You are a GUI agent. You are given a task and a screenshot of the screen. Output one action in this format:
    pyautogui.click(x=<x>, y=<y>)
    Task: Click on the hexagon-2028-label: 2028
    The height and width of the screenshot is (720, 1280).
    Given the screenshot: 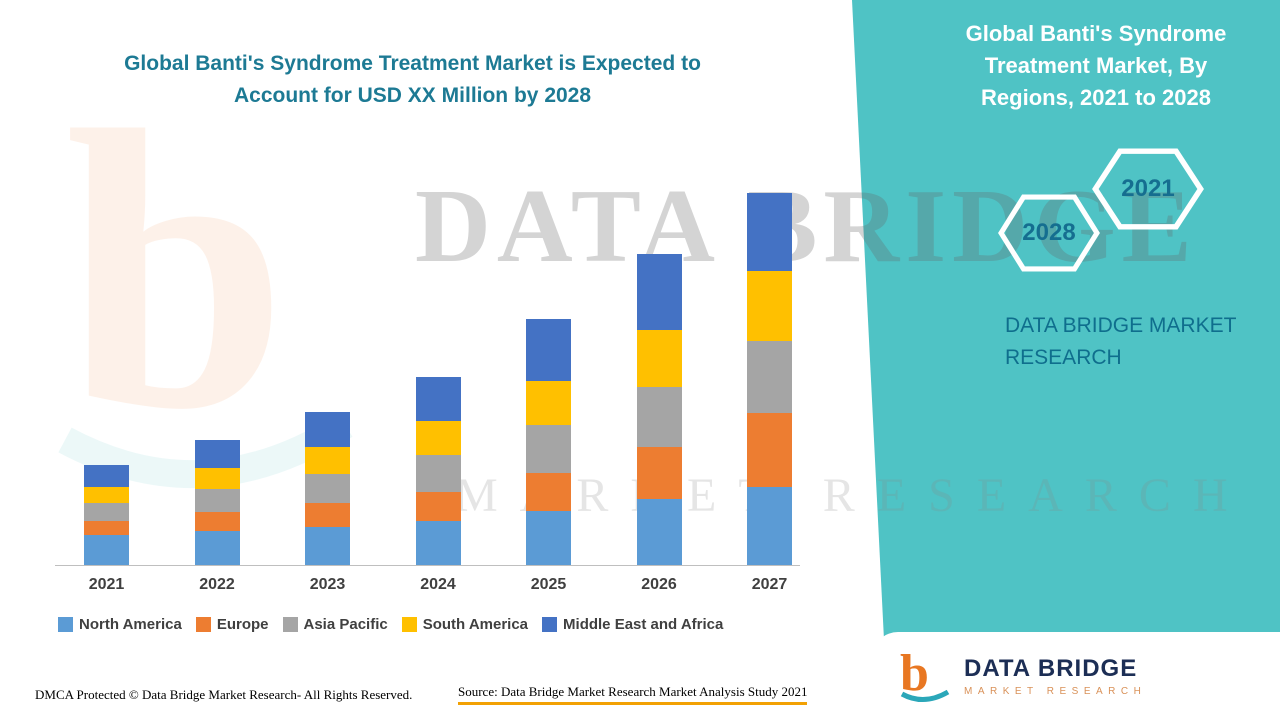 What is the action you would take?
    pyautogui.click(x=1049, y=232)
    